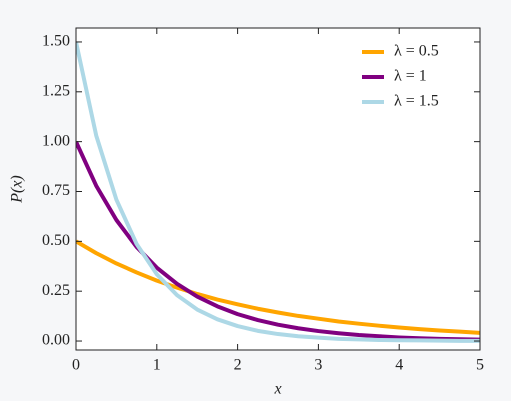 The image size is (511, 401). Describe the element at coordinates (56, 90) in the screenshot. I see `y-tick-label: 1.25` at that location.